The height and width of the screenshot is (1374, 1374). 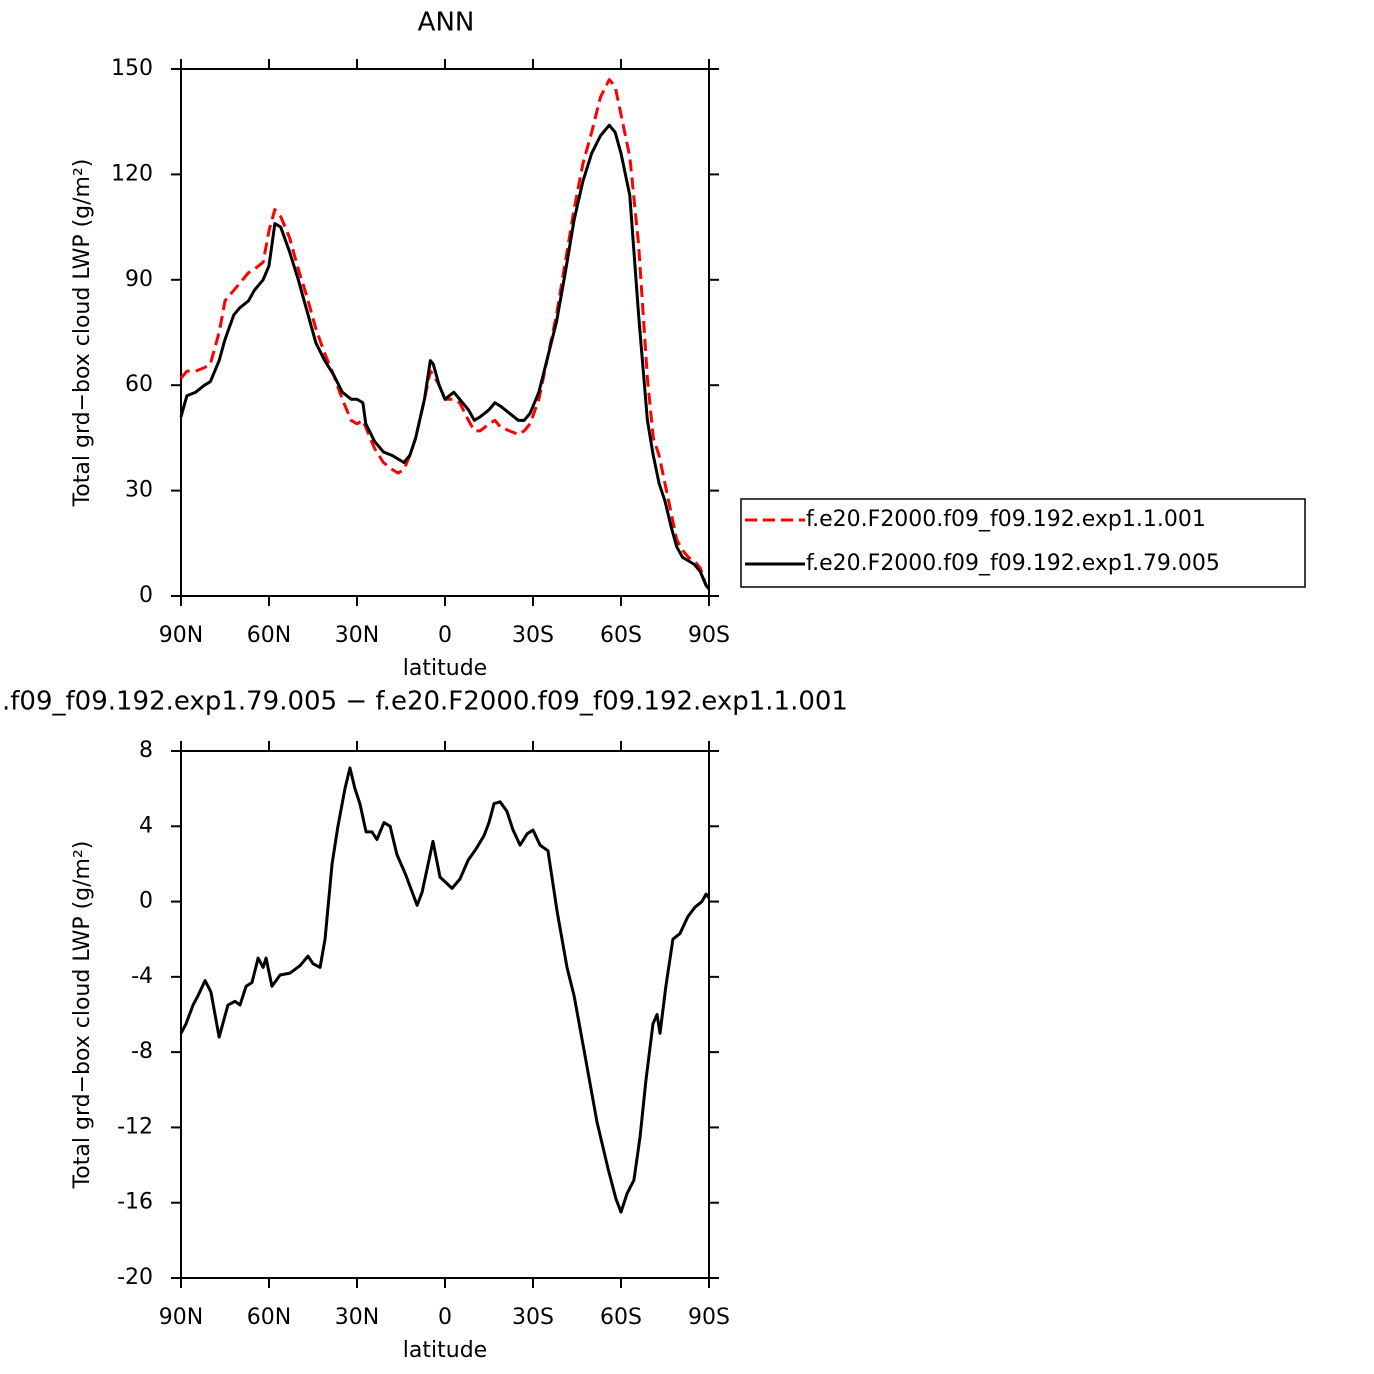 I want to click on y-tick-label: -4, so click(x=142, y=976).